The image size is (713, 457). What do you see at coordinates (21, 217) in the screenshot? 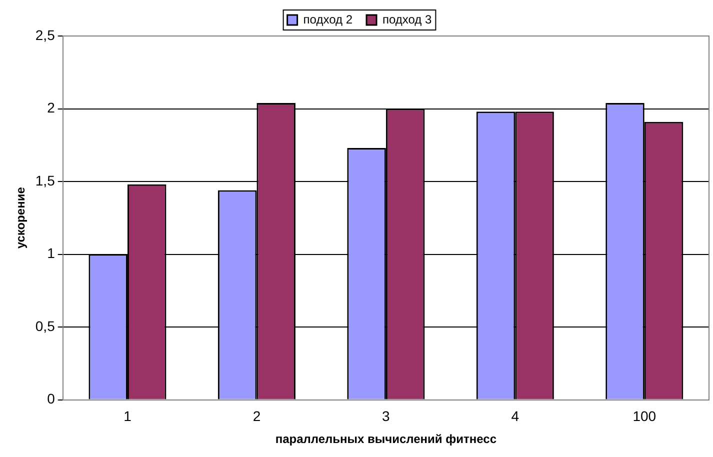
I see `y-axis-title: ускорение` at bounding box center [21, 217].